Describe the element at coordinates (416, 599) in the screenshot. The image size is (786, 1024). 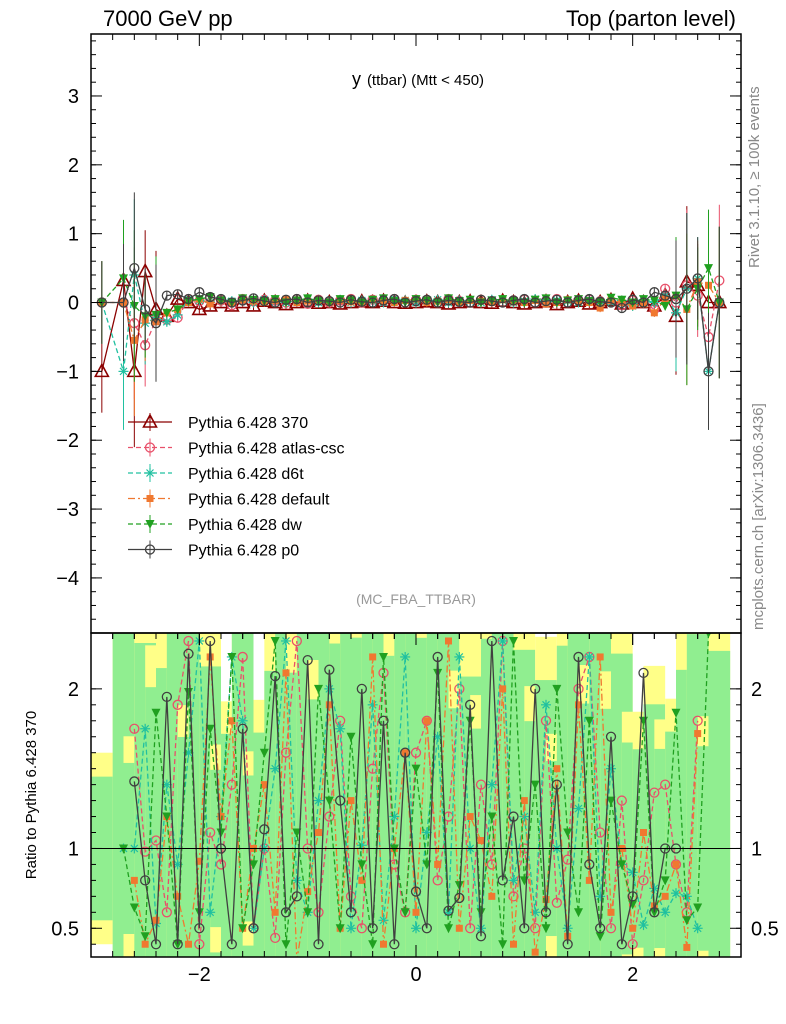
I see `watermark: (MC_FBA_TTBAR)` at that location.